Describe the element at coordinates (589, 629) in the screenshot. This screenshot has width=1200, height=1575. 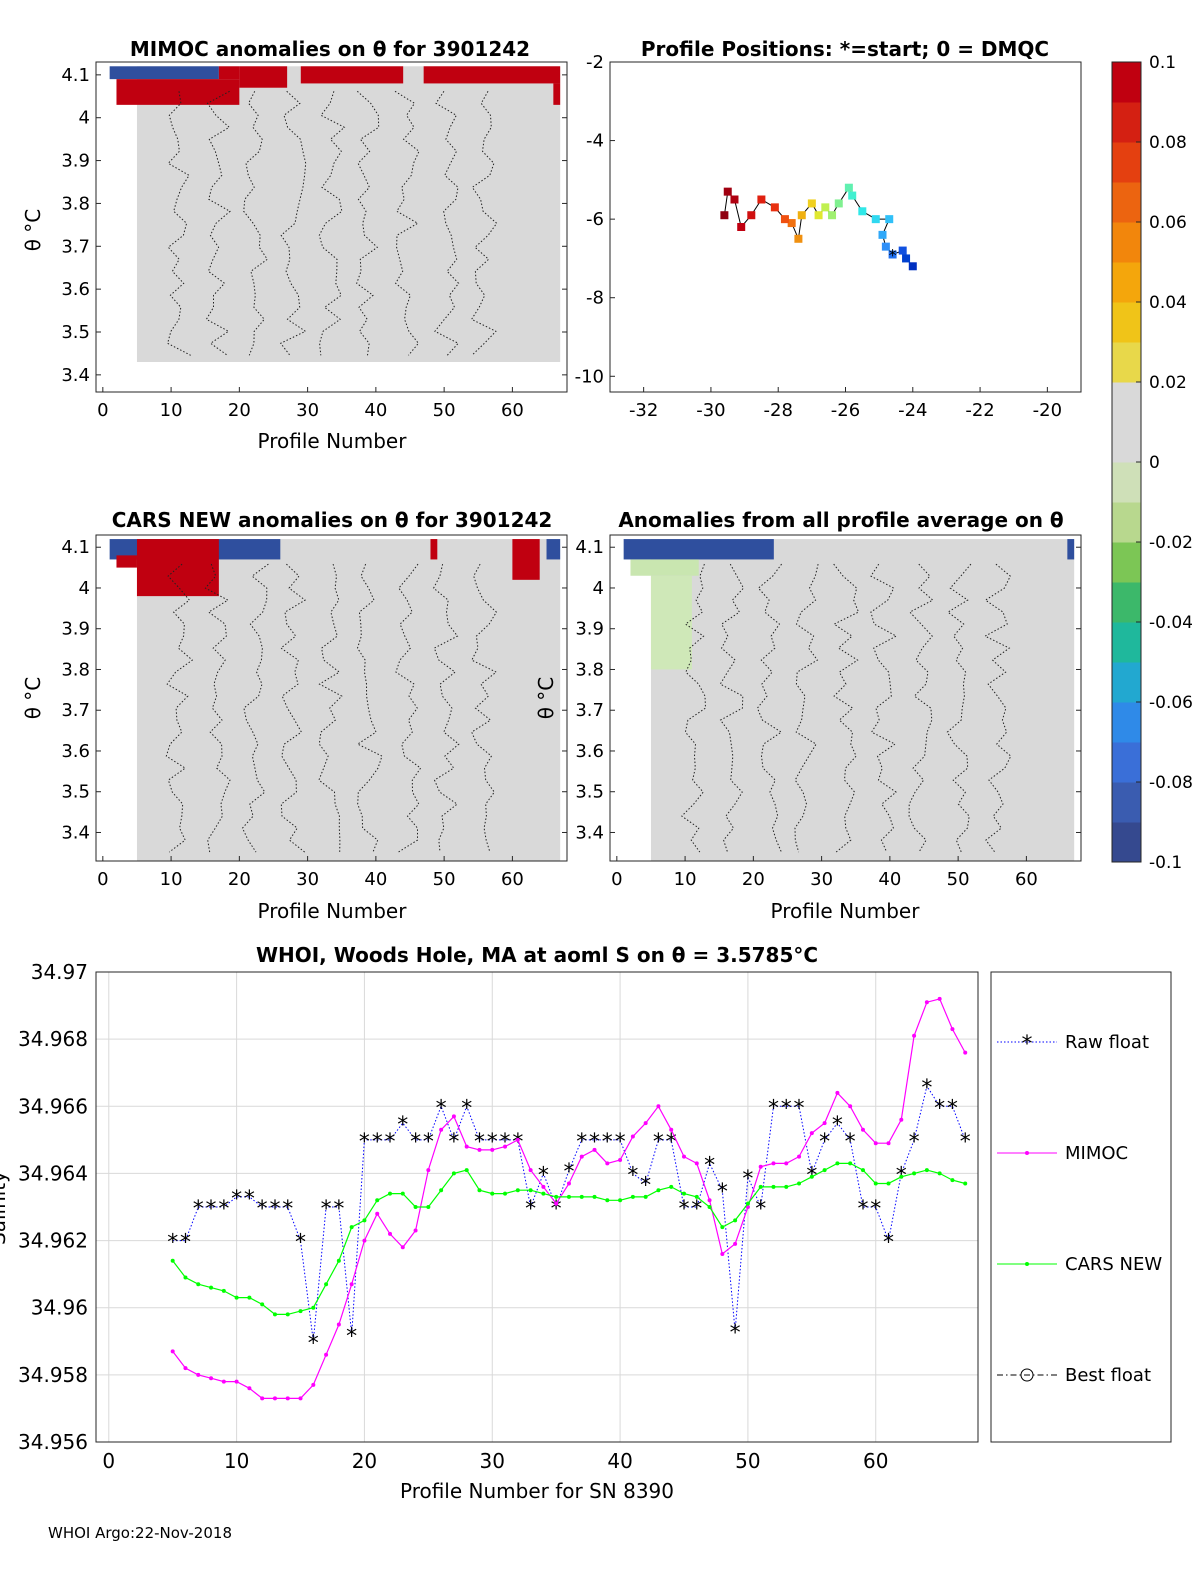
I see `y-tick-label: 3.9` at that location.